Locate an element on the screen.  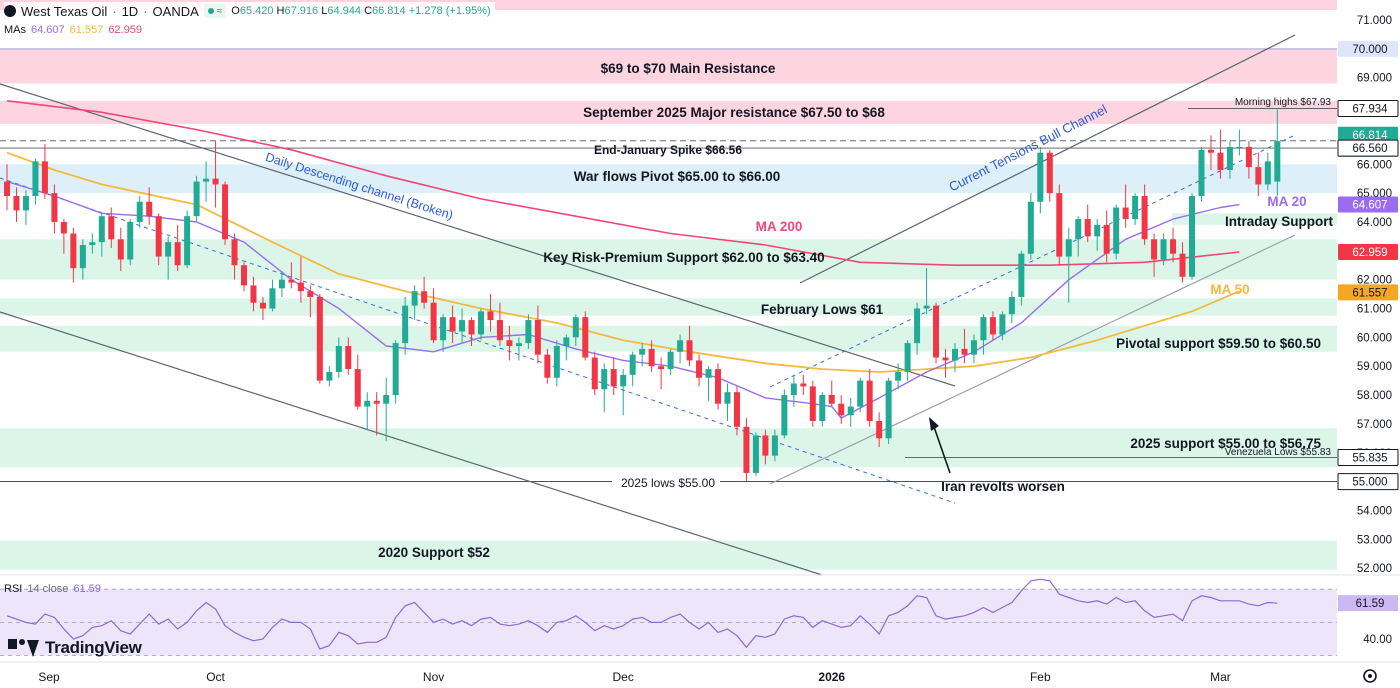
price-tag: 64.607 is located at coordinates (1368, 204).